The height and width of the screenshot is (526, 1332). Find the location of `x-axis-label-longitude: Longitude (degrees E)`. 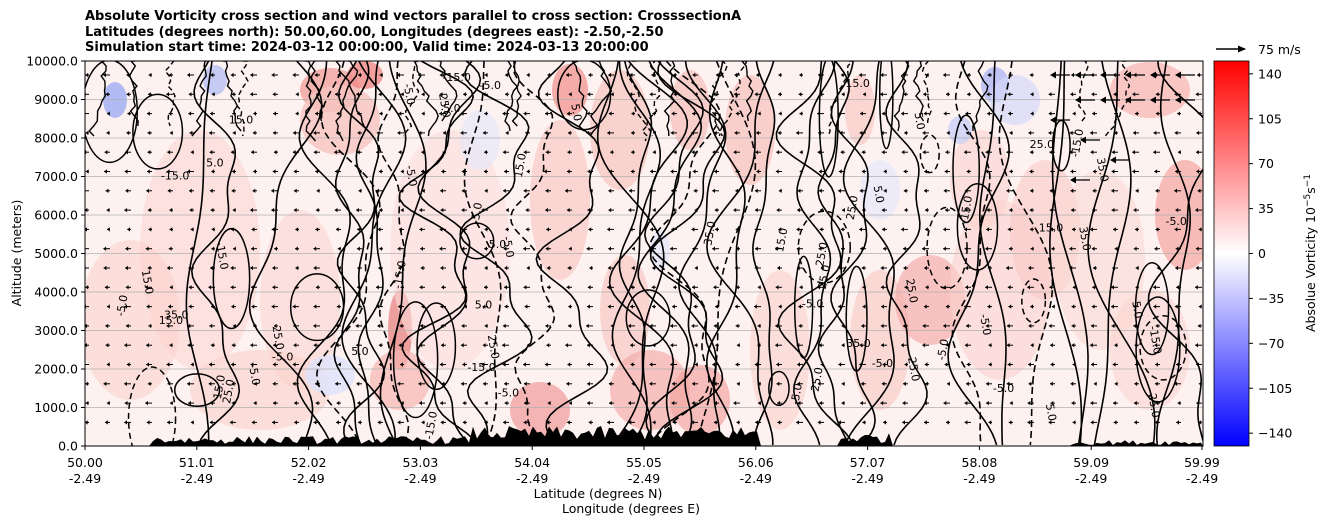

x-axis-label-longitude: Longitude (degrees E) is located at coordinates (631, 508).